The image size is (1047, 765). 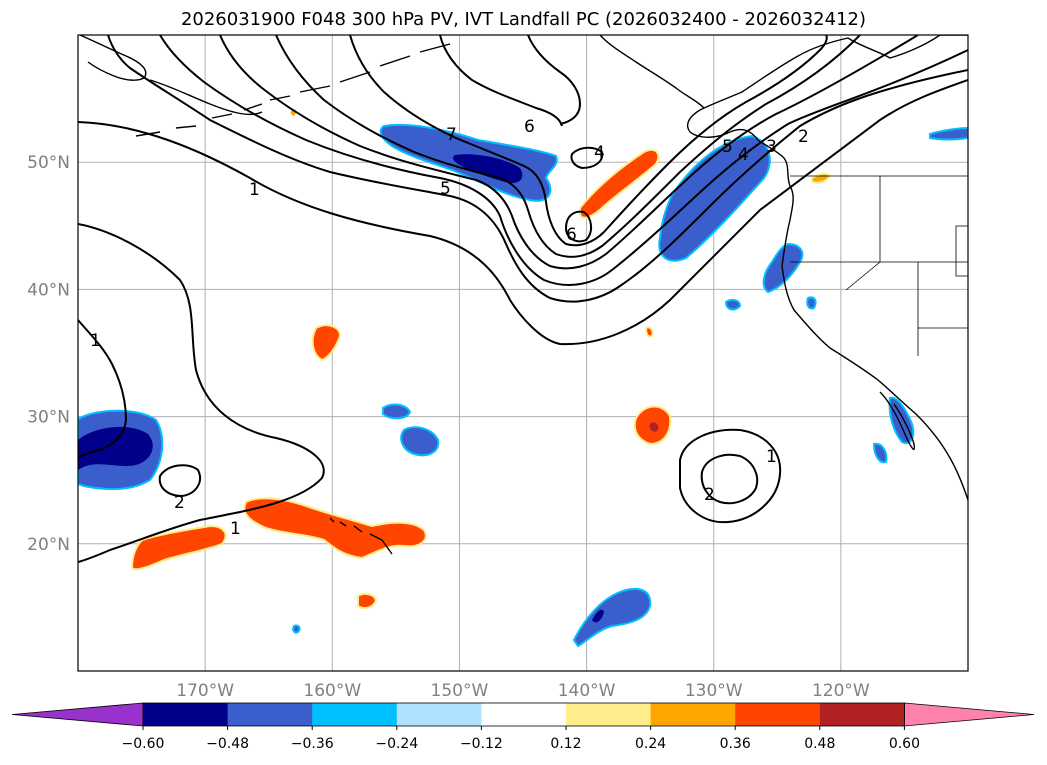 What do you see at coordinates (205, 691) in the screenshot?
I see `longitude-label: 170°W` at bounding box center [205, 691].